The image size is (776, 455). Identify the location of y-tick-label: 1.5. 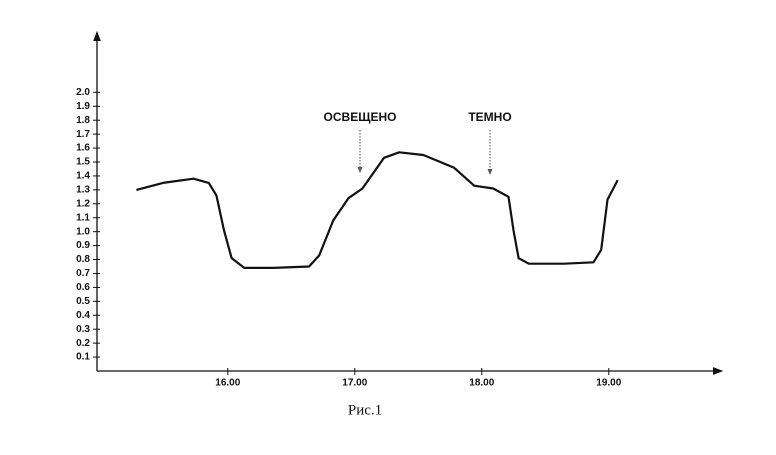
(83, 162).